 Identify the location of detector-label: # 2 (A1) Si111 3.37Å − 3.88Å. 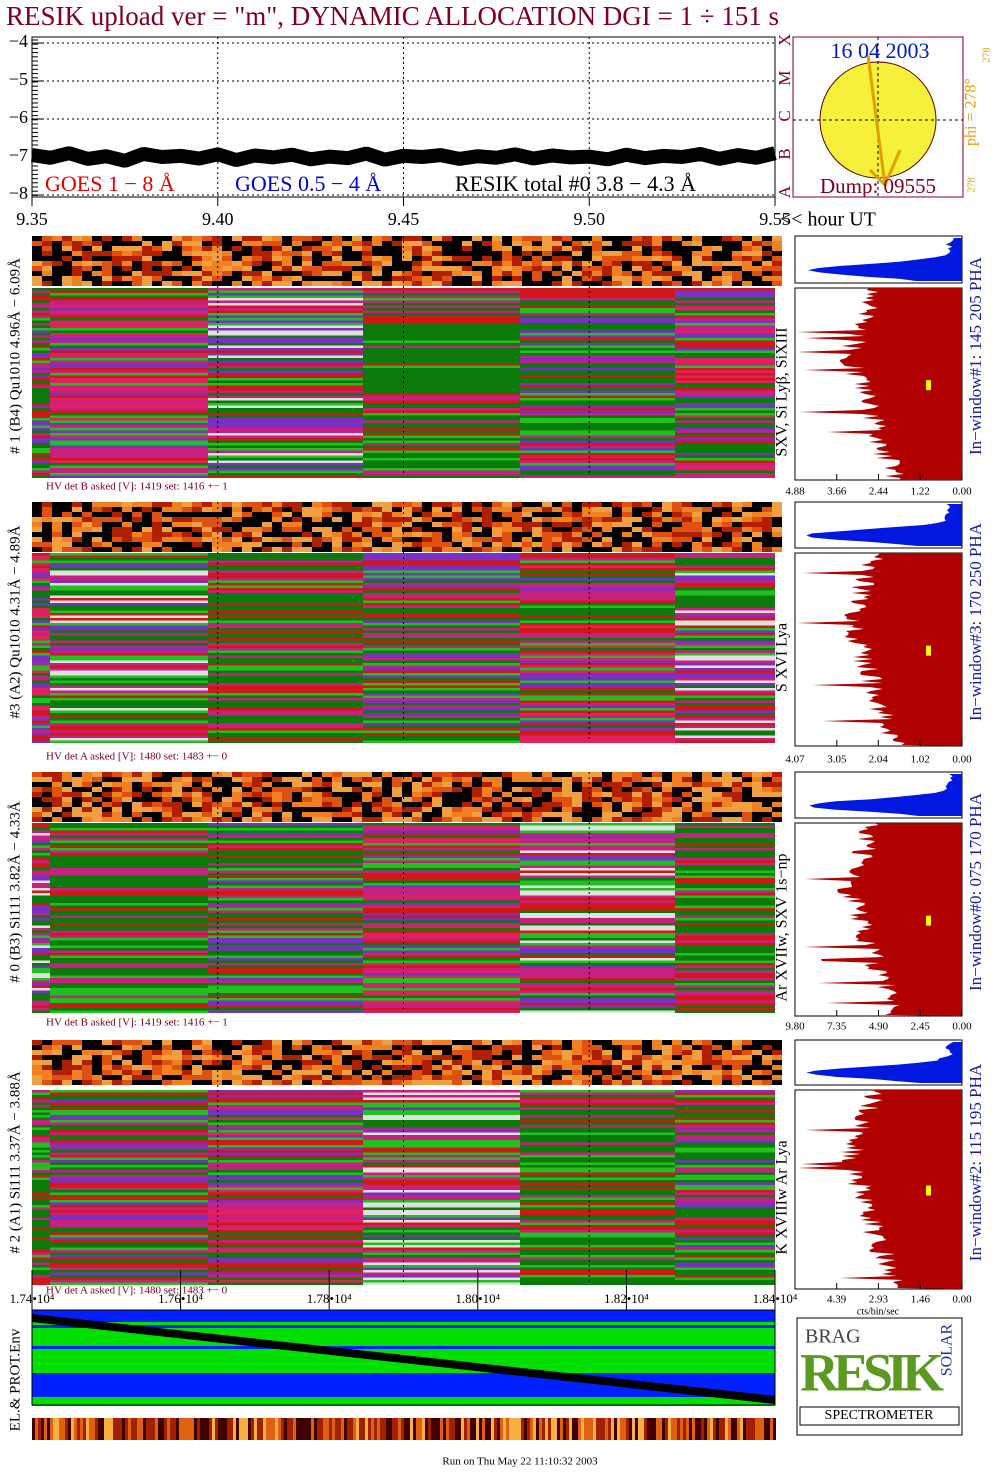
(15, 1162).